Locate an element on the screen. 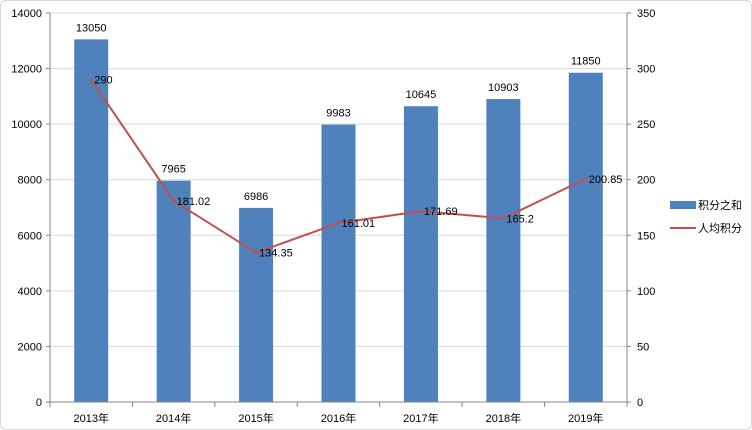 This screenshot has width=752, height=430. x-tick-label: 2019年 is located at coordinates (585, 418).